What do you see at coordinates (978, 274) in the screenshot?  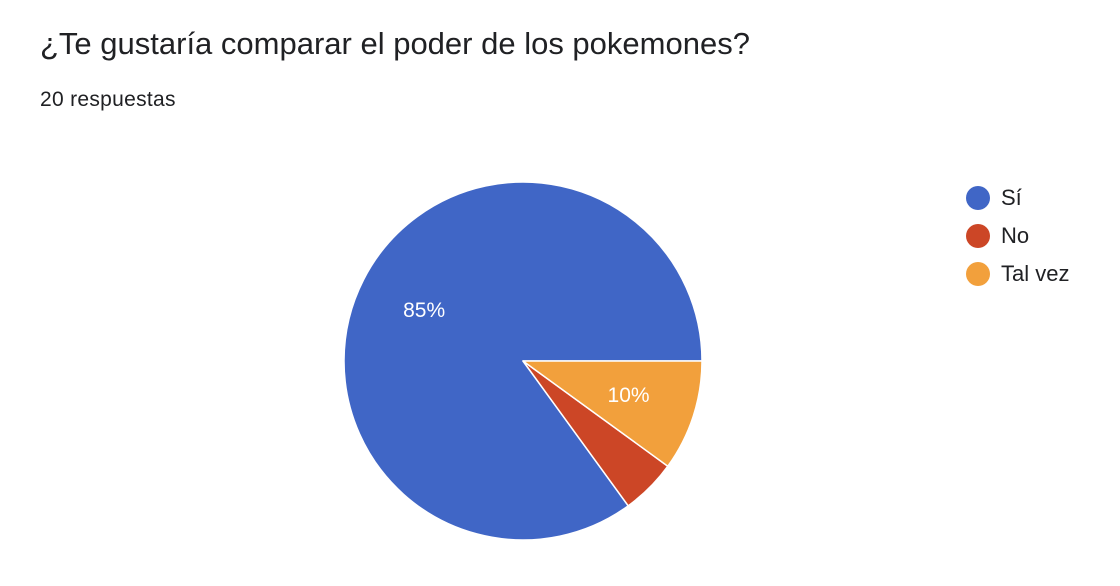 I see `legend-swatch-tal-vez` at bounding box center [978, 274].